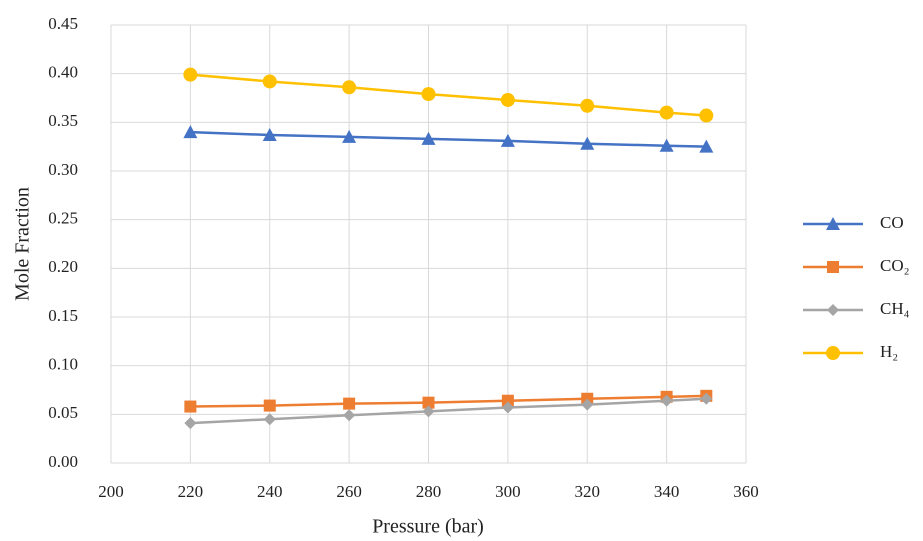 This screenshot has height=541, width=923. I want to click on y-tick-label: 0.20, so click(63, 266).